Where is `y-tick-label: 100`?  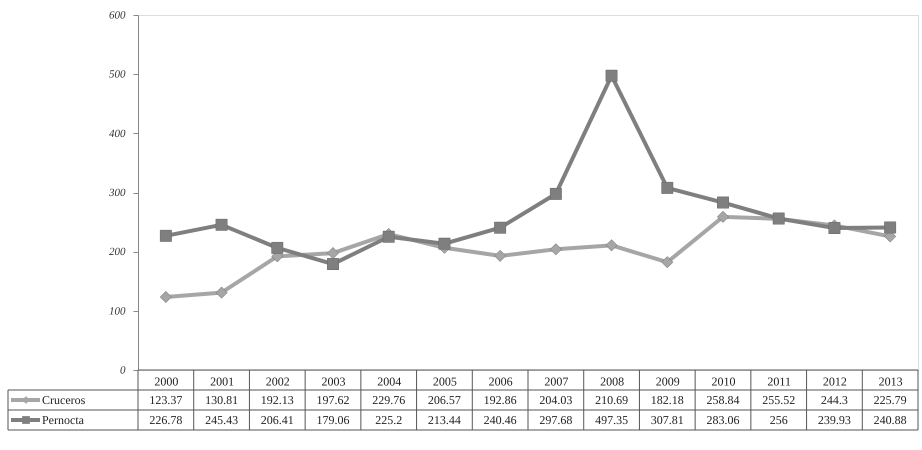 y-tick-label: 100 is located at coordinates (117, 311).